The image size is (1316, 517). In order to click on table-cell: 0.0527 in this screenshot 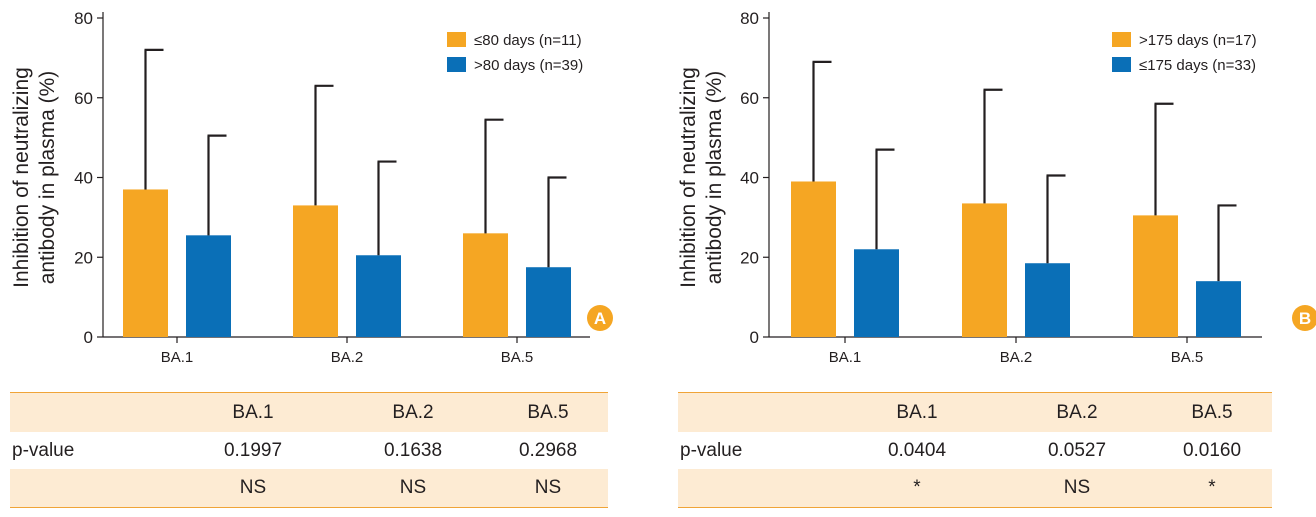, I will do `click(1077, 450)`.